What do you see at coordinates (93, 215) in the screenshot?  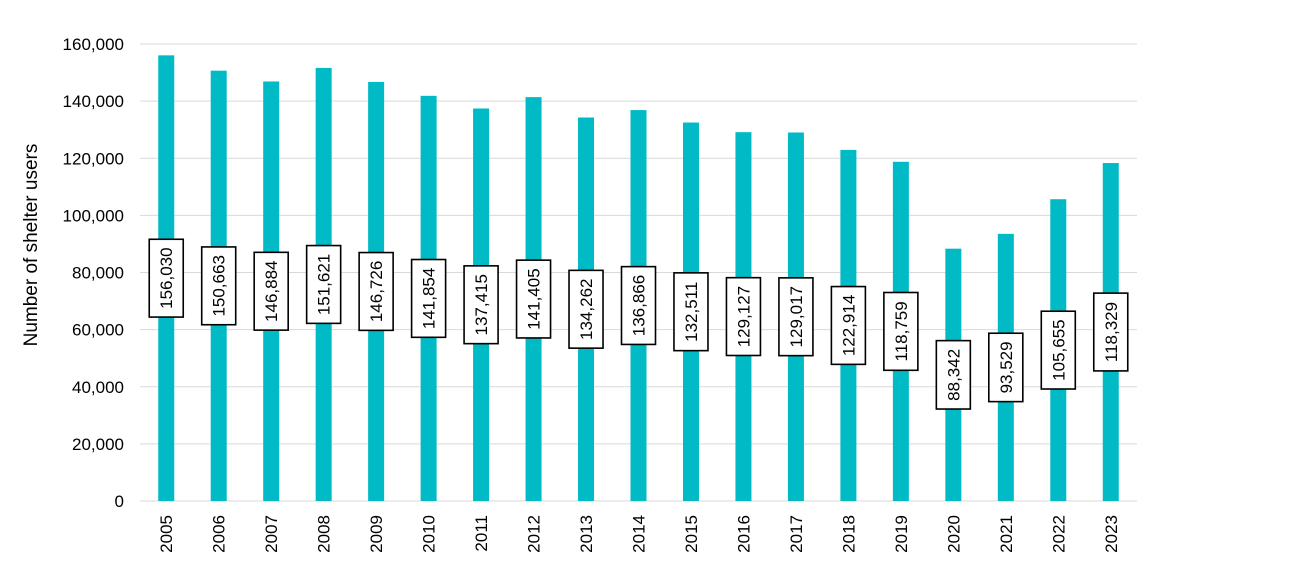 I see `y-tick-label: 100,000` at bounding box center [93, 215].